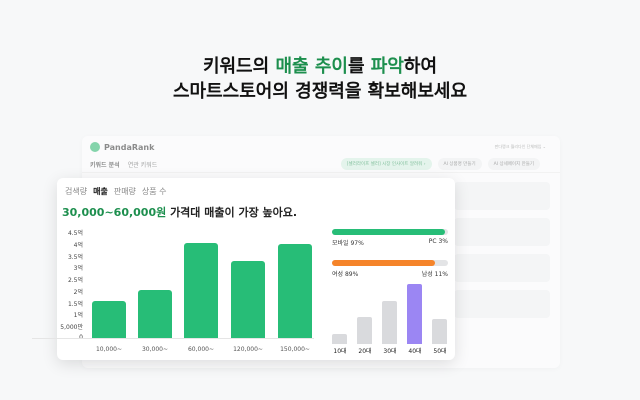 The width and height of the screenshot is (640, 400). Describe the element at coordinates (239, 66) in the screenshot. I see `headline-text: 키워드의` at that location.